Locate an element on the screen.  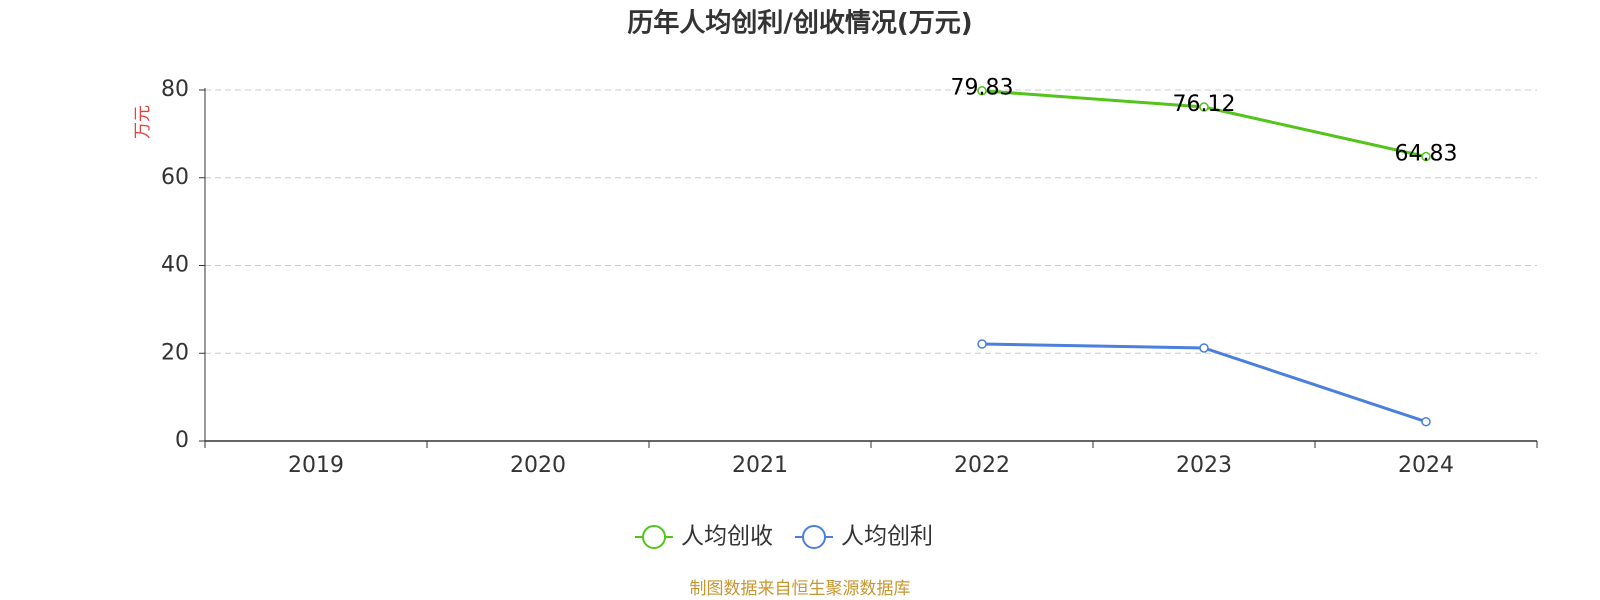
chart-title: 历年人均创利/创收情况(万元) is located at coordinates (799, 23).